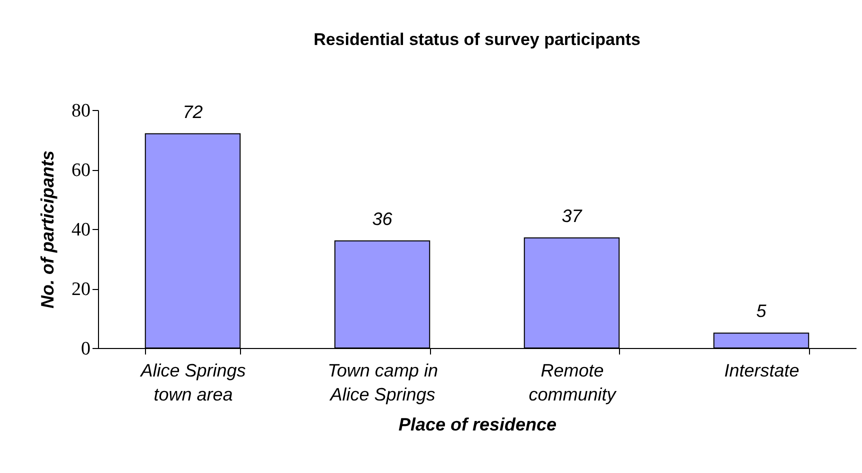  Describe the element at coordinates (81, 289) in the screenshot. I see `y-tick-label: 20` at that location.